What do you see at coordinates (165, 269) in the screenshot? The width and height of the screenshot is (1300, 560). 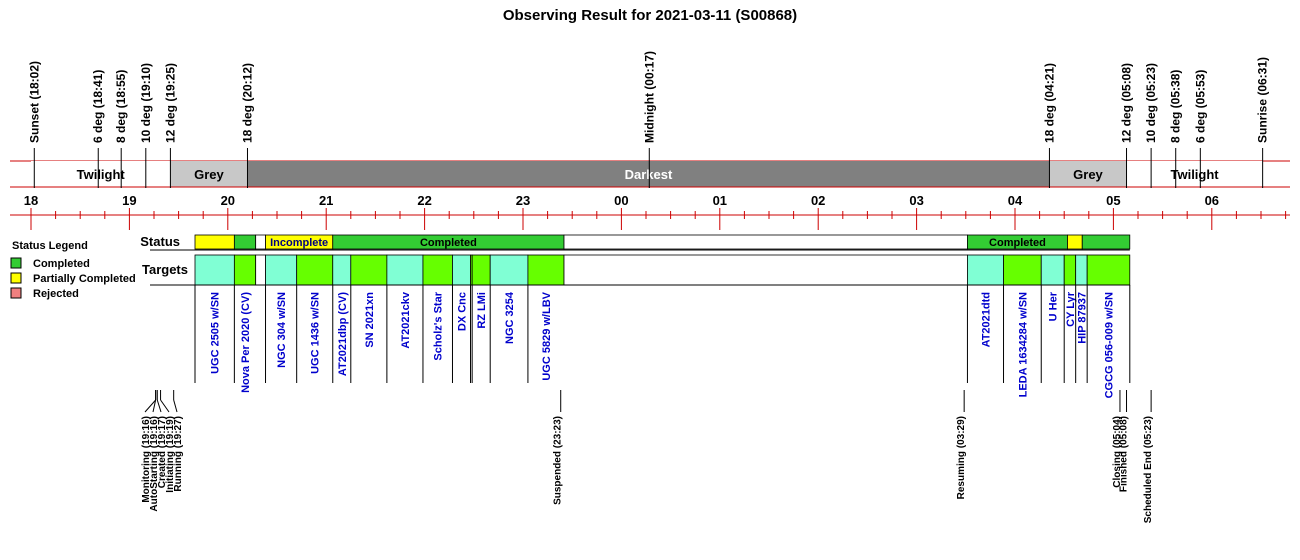 I see `targets-row-label: Targets` at bounding box center [165, 269].